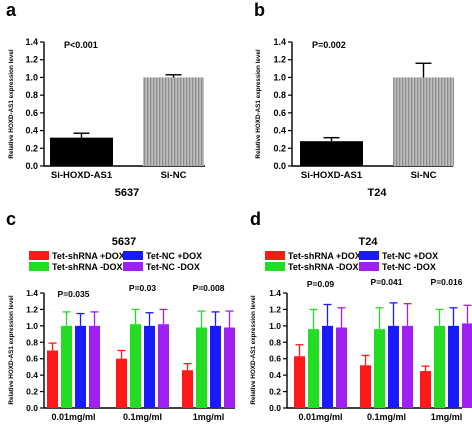 The width and height of the screenshot is (472, 427). What do you see at coordinates (323, 267) in the screenshot?
I see `panel-d-legend-label: Tet-shRNA -DOX` at bounding box center [323, 267].